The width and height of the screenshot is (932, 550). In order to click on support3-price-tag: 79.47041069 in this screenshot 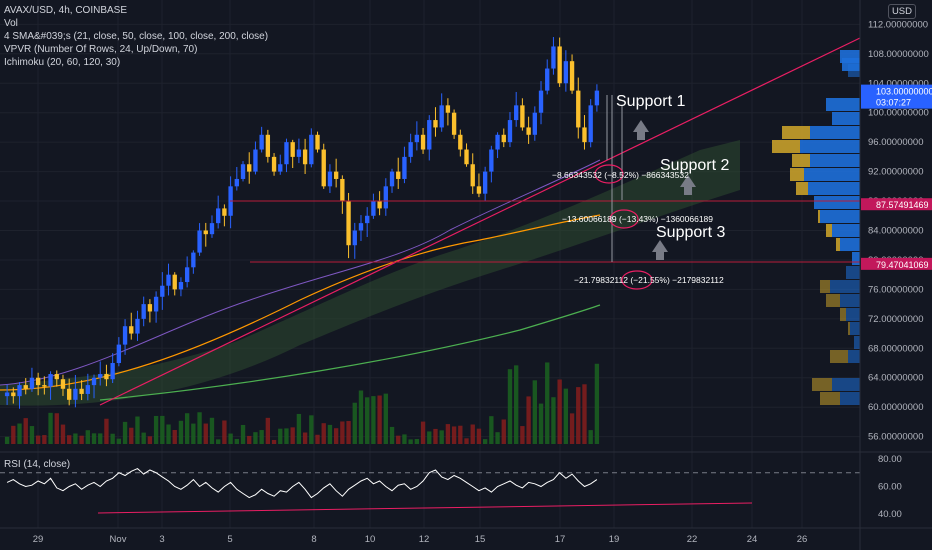, I will do `click(896, 263)`.